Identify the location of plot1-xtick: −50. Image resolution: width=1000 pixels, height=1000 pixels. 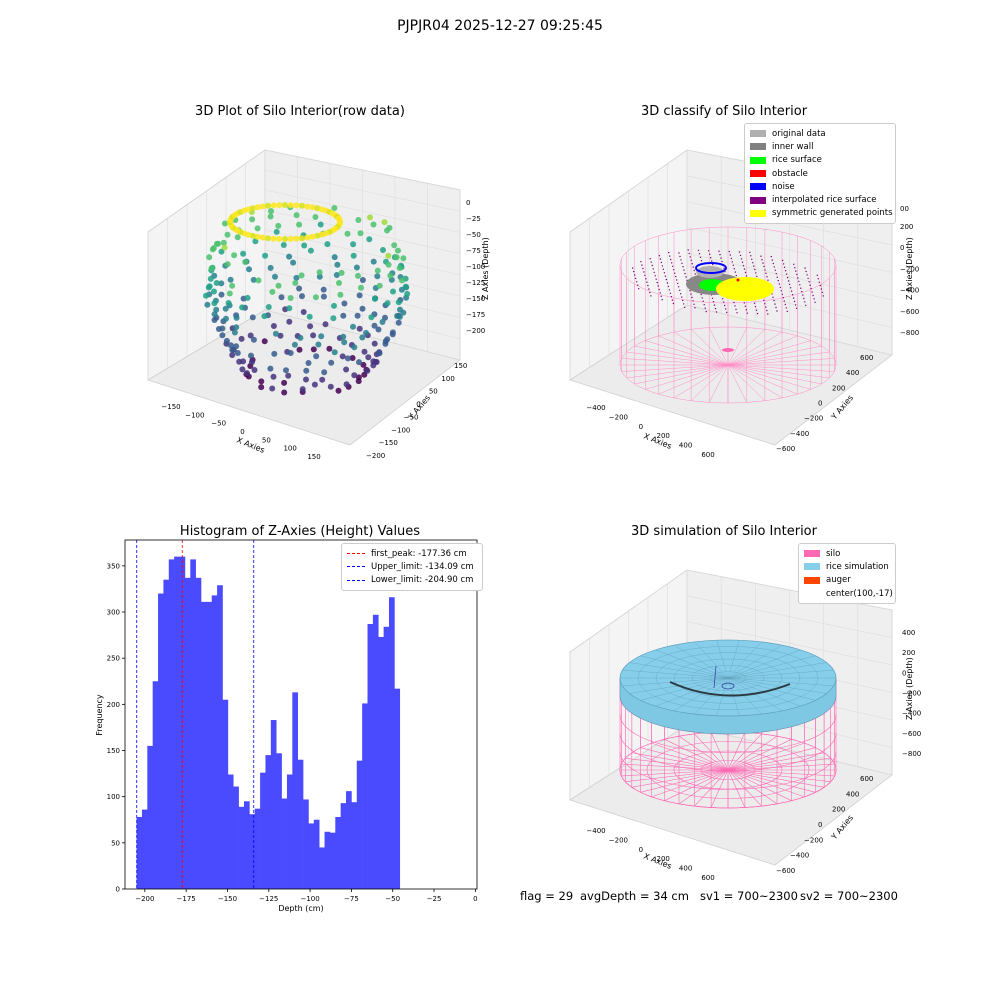
(218, 424).